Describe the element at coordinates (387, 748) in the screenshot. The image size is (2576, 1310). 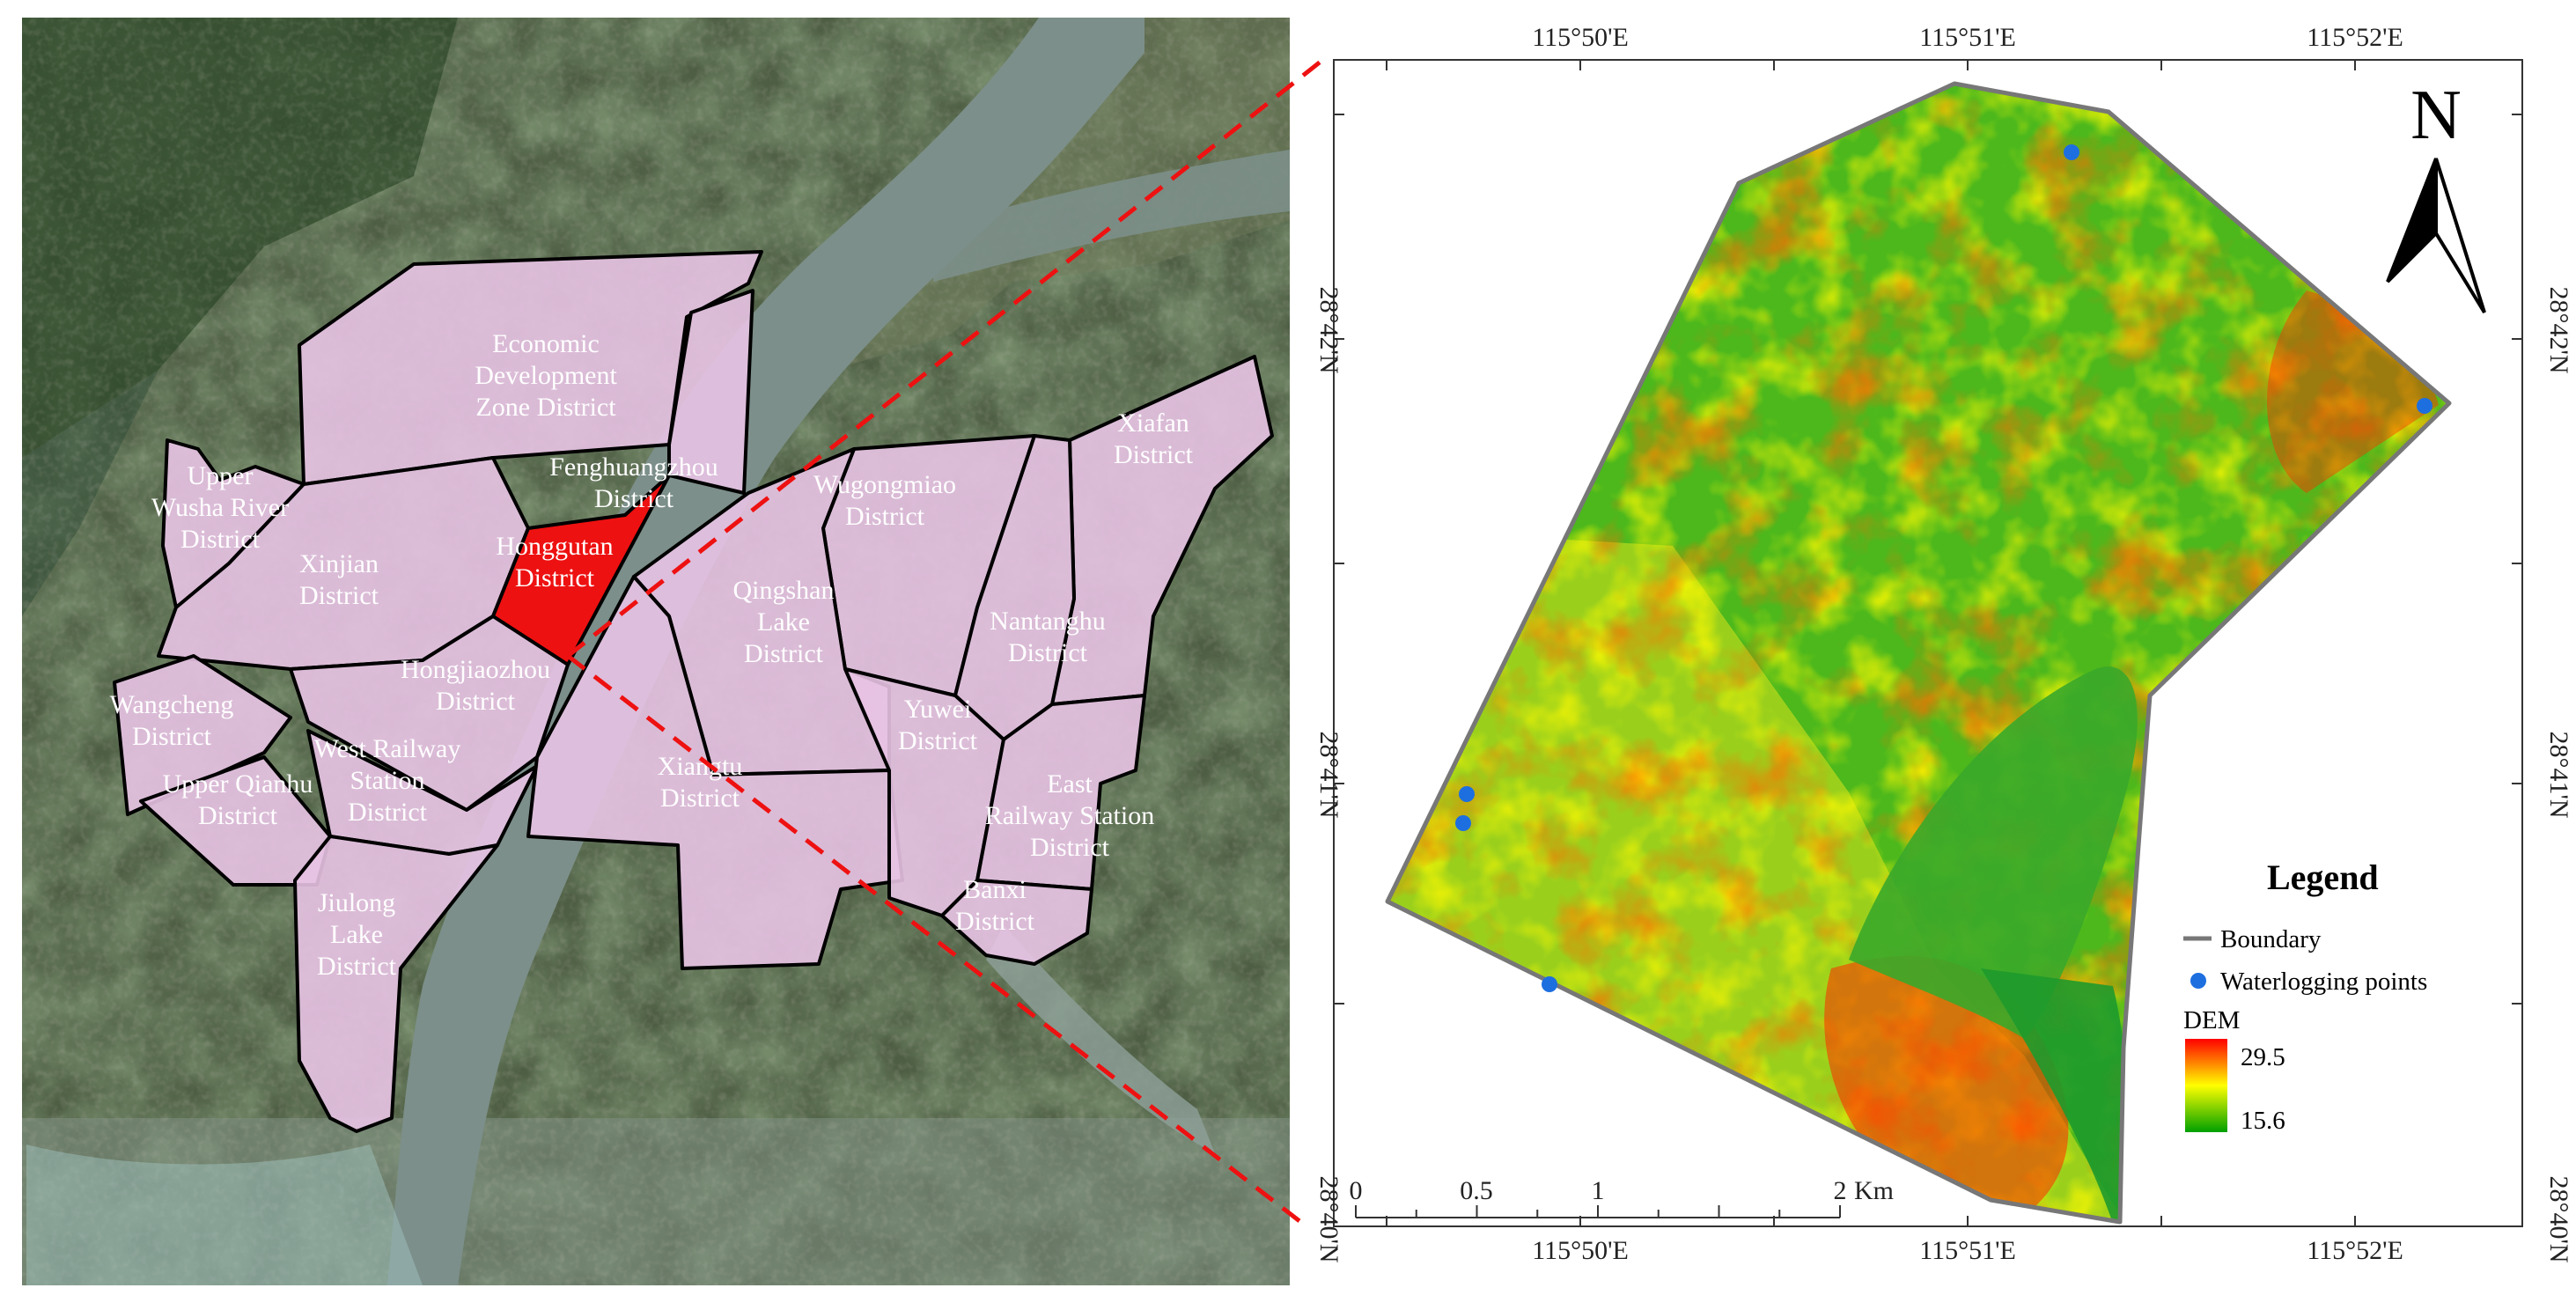
I see `district-label-line: West Railway` at that location.